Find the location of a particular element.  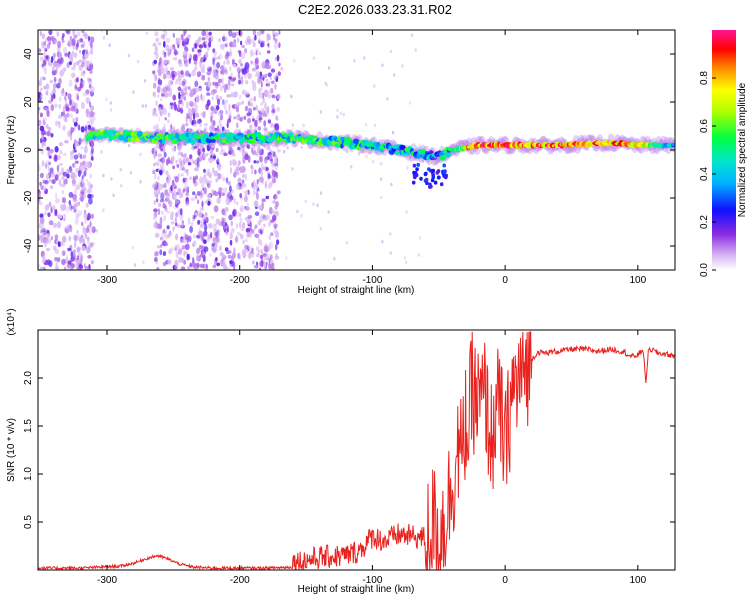

y-tick-label: -40 is located at coordinates (28, 245).